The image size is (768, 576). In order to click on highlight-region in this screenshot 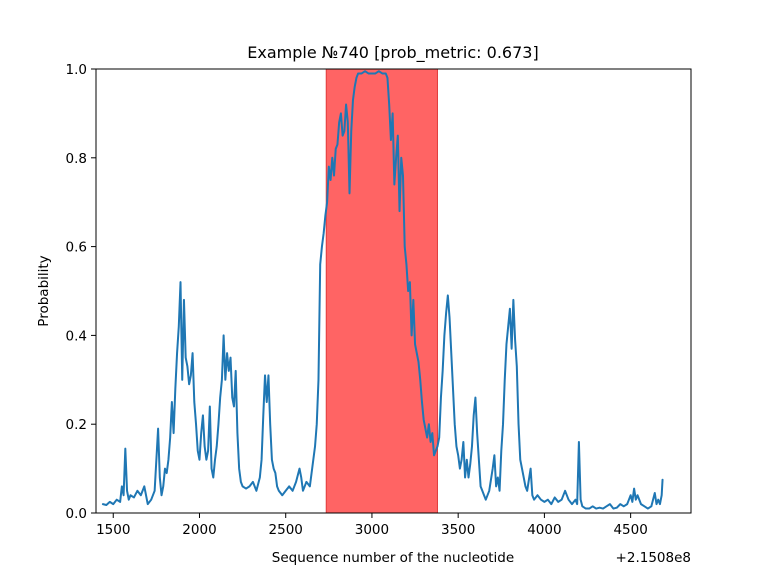, I will do `click(381, 291)`.